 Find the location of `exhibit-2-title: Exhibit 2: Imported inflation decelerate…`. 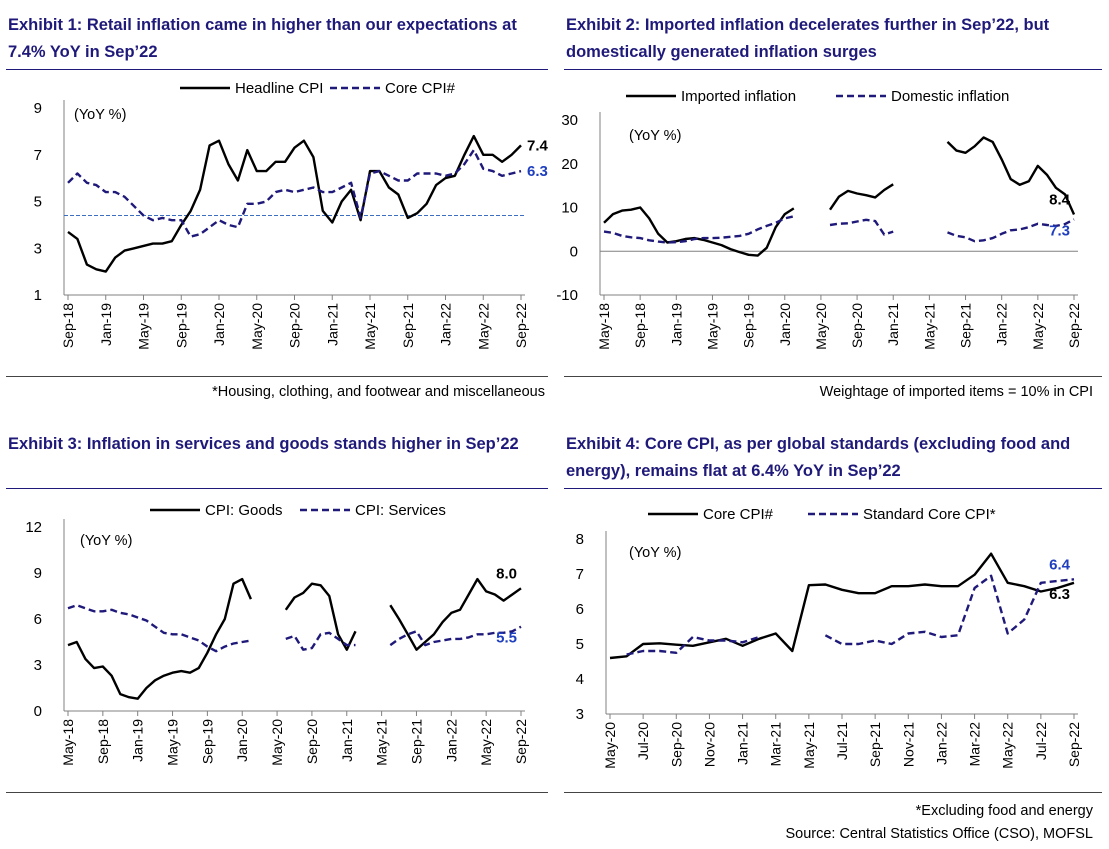

exhibit-2-title: Exhibit 2: Imported inflation decelerate… is located at coordinates (808, 38).